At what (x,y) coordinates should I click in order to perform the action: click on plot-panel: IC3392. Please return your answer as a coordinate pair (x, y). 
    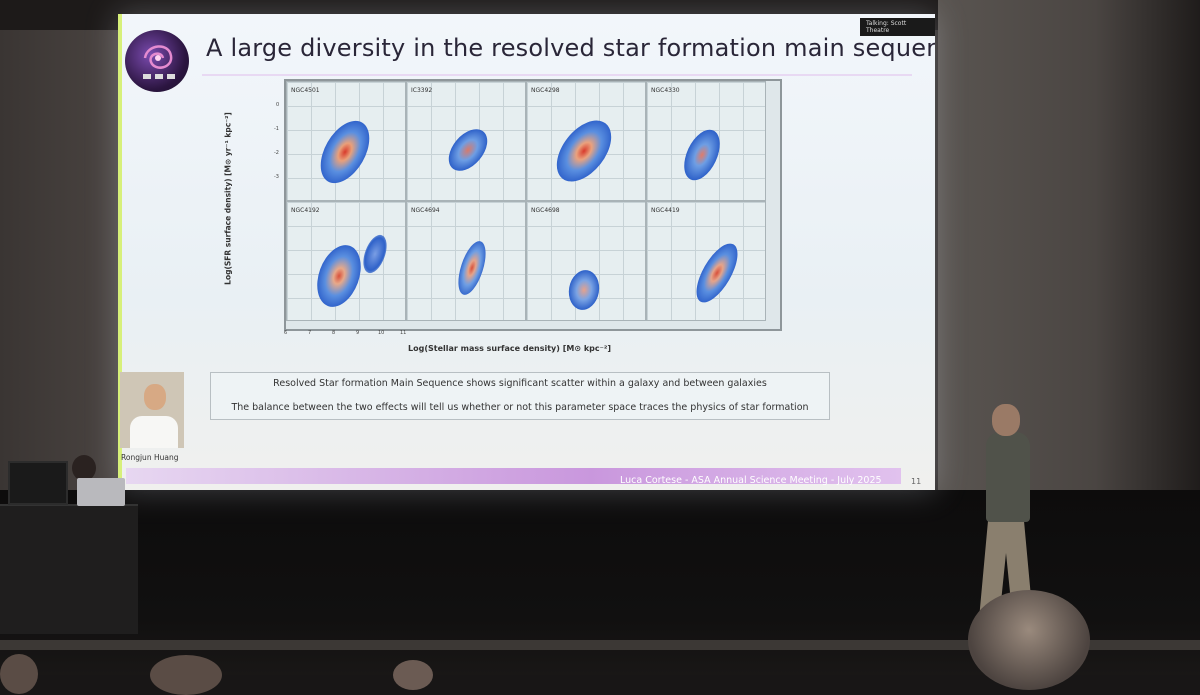
    Looking at the image, I should click on (466, 141).